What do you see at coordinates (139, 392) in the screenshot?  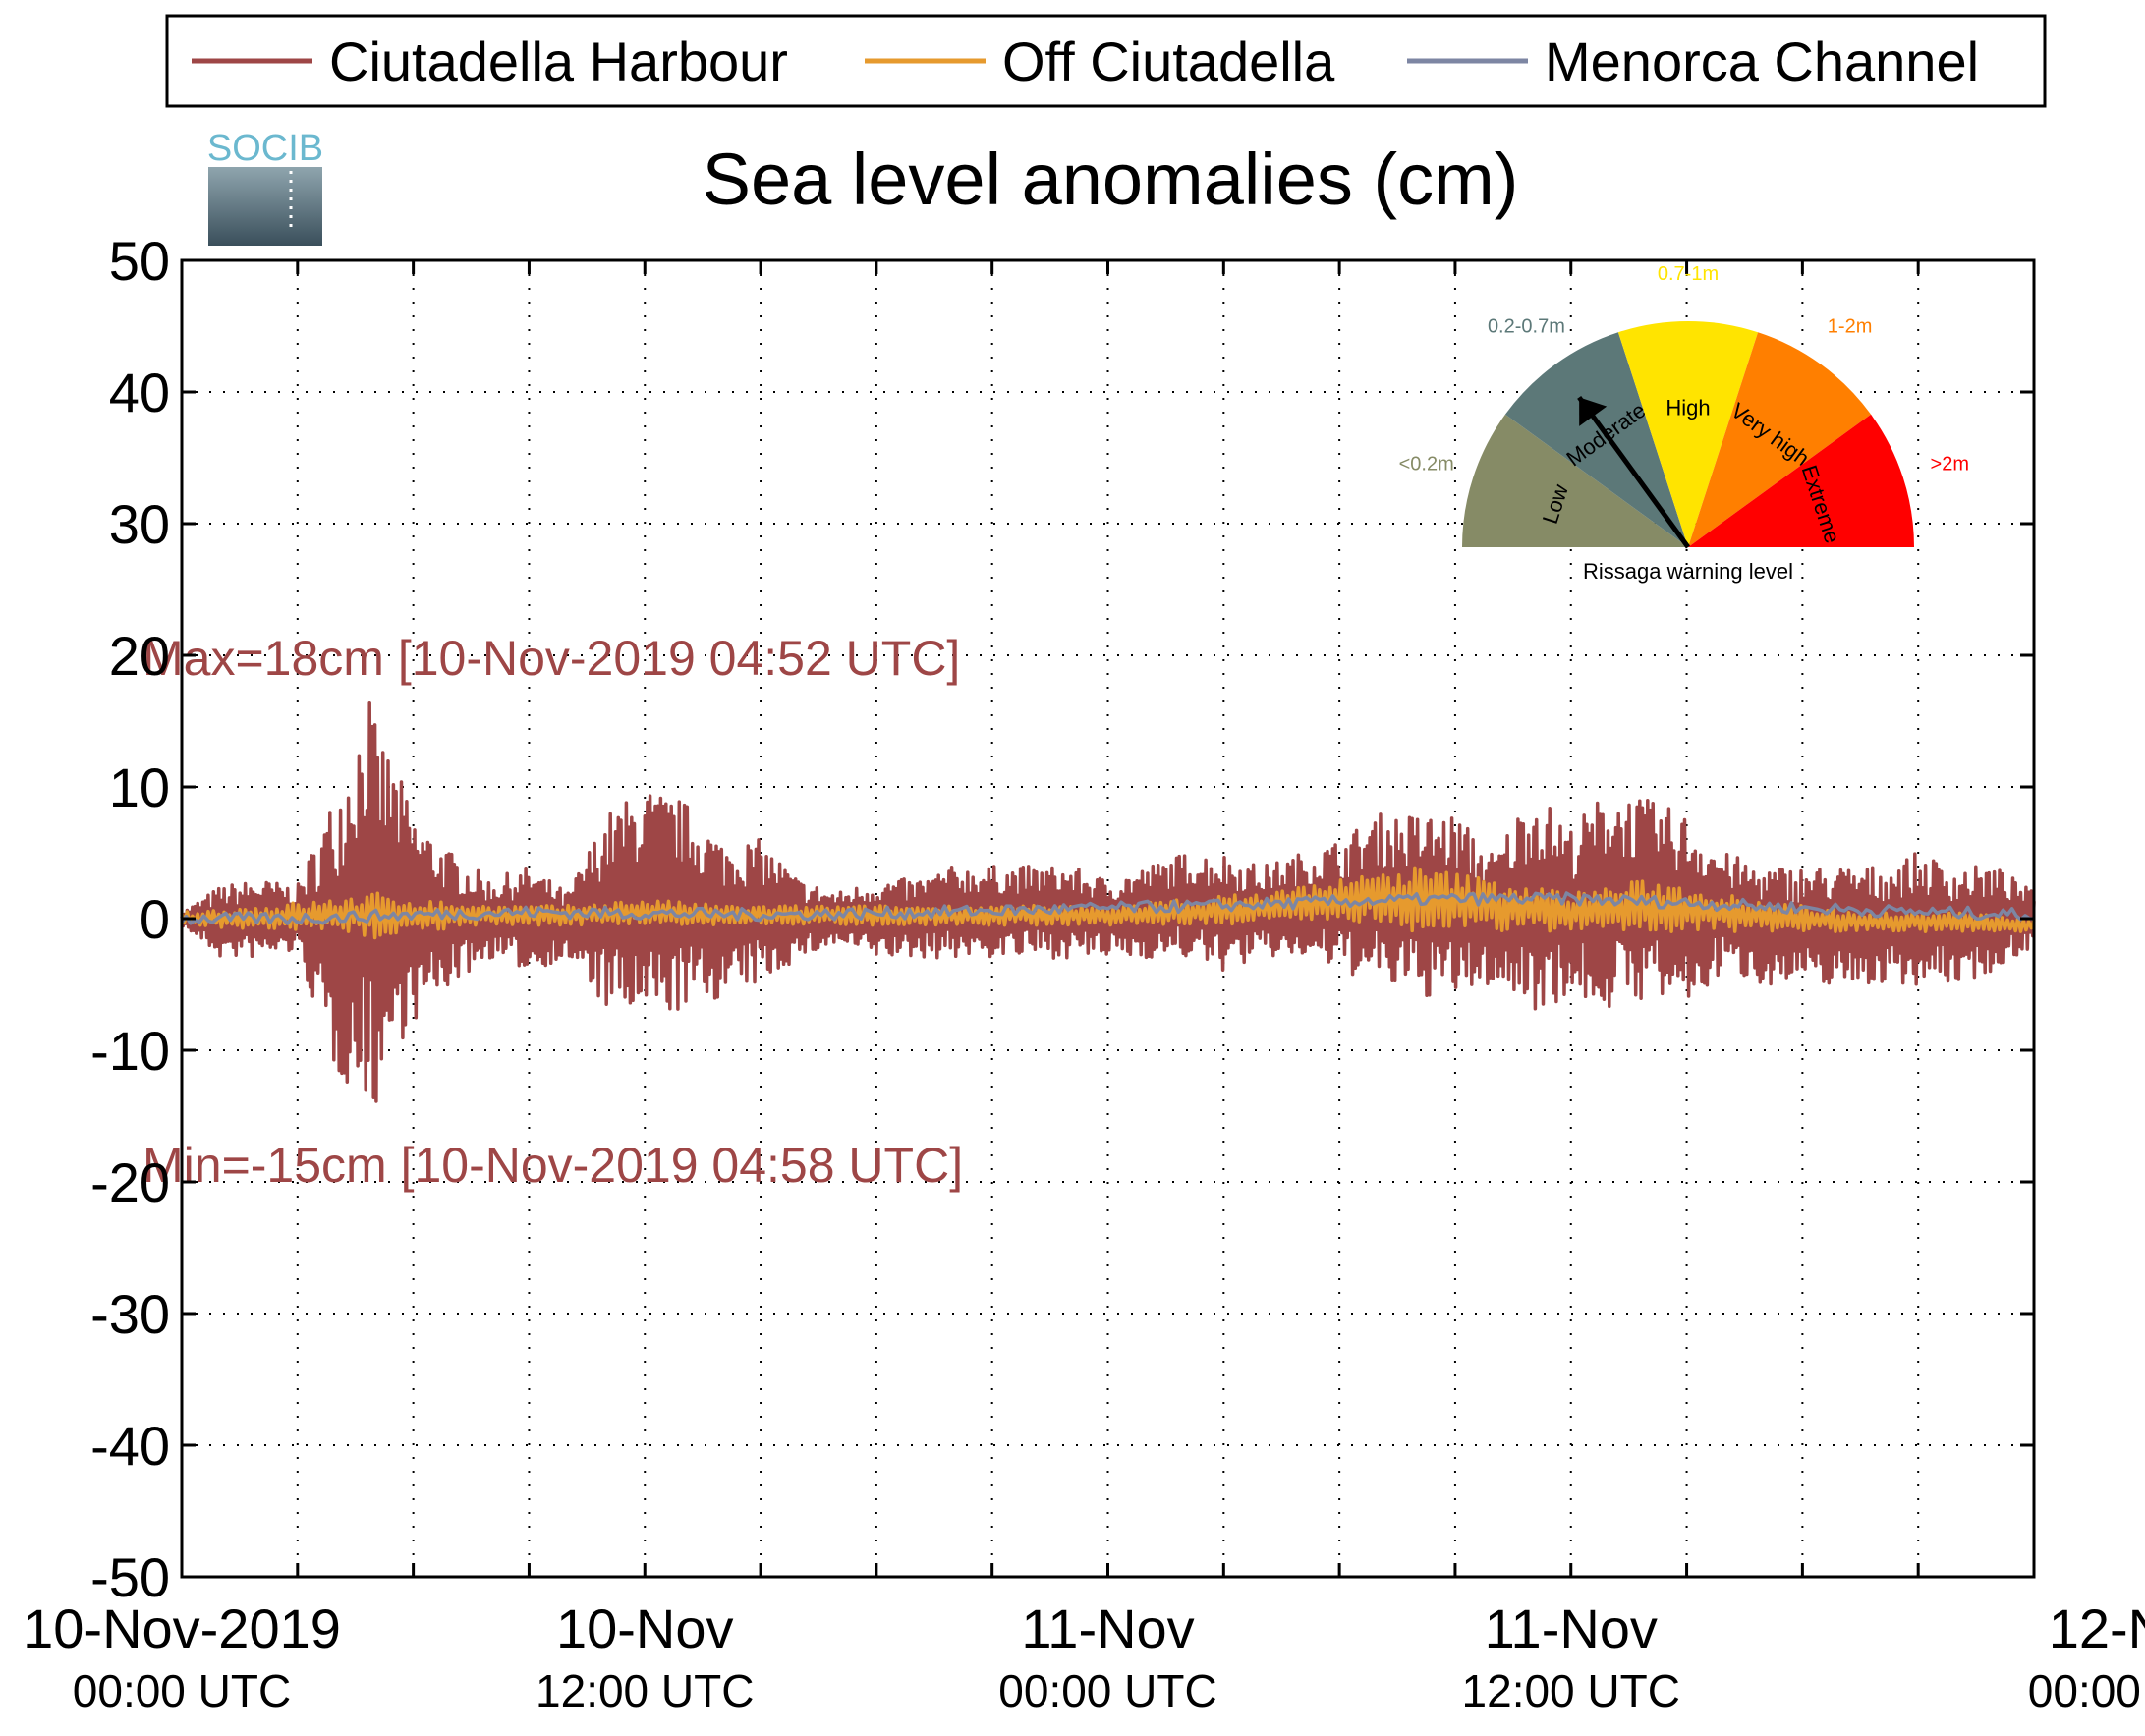 I see `y-tick-label: 40` at bounding box center [139, 392].